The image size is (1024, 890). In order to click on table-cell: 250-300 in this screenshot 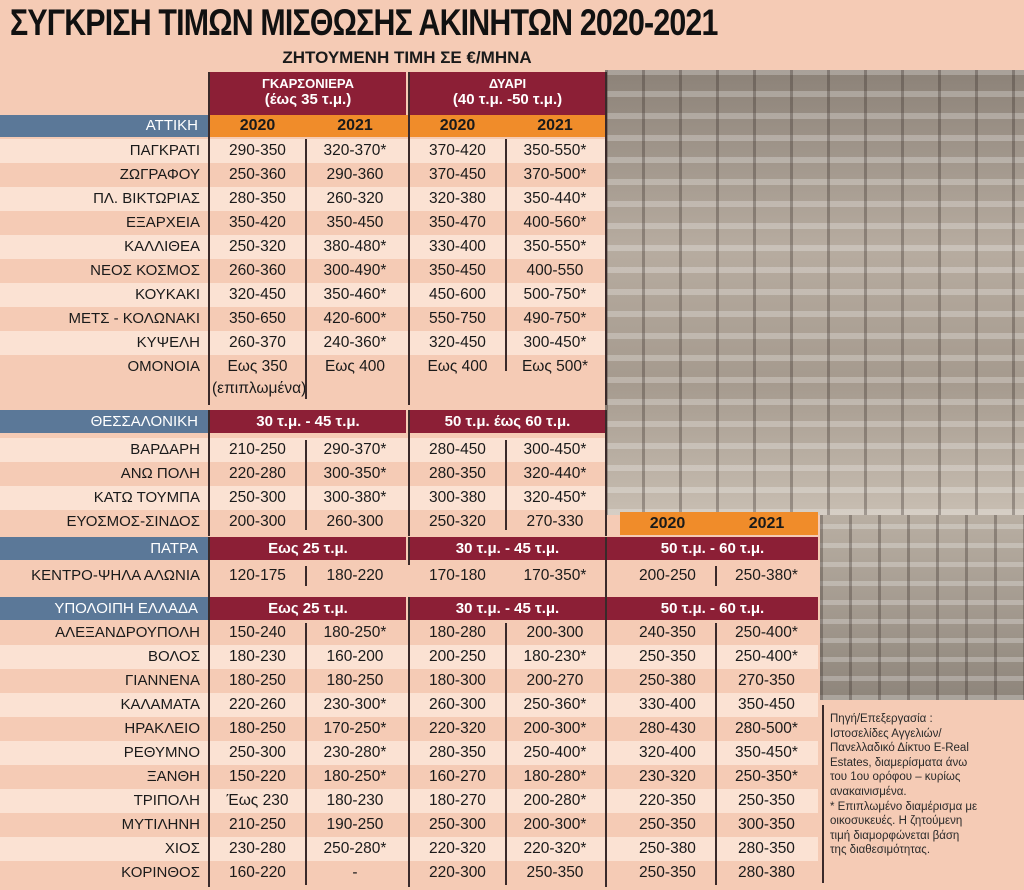, I will do `click(257, 497)`.